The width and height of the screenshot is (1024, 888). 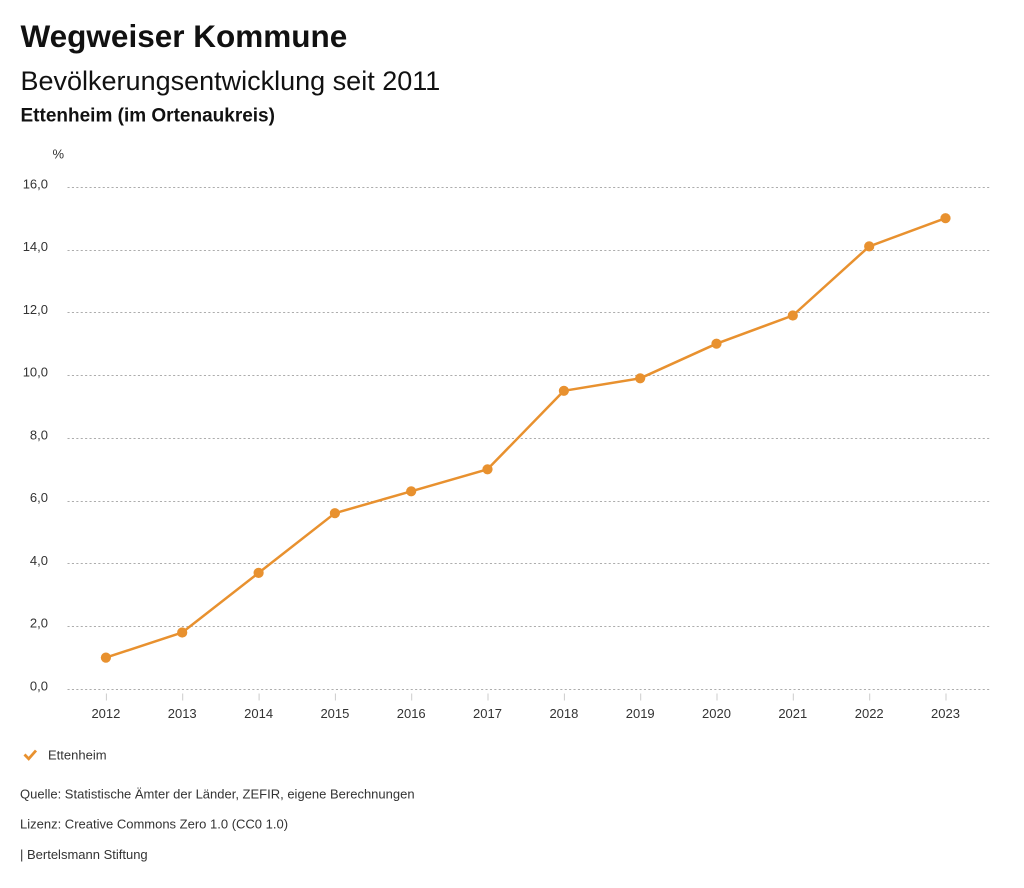 I want to click on svg-text: 14,0, so click(x=35, y=246).